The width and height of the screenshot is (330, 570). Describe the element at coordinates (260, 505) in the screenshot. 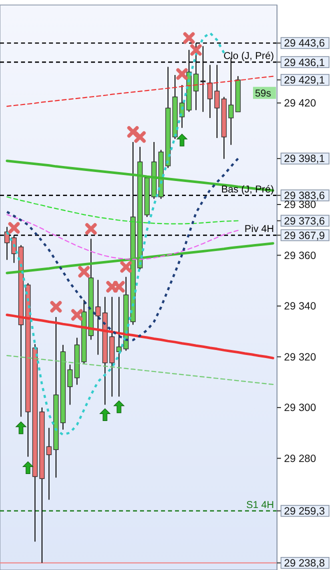

I see `ref-line-label: S1 4H` at that location.